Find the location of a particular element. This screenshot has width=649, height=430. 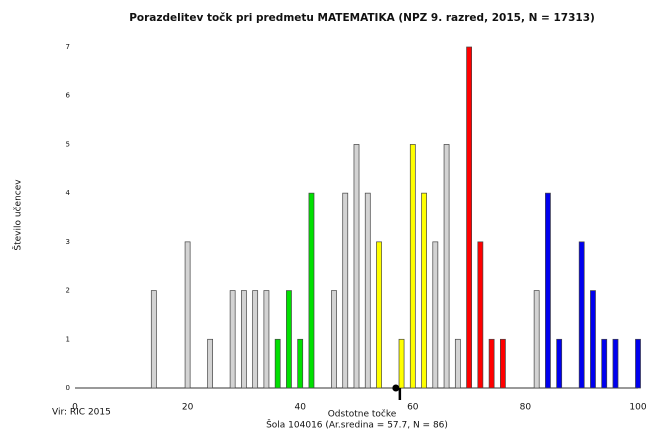

source: Vir: RIC 2015 is located at coordinates (81, 413).